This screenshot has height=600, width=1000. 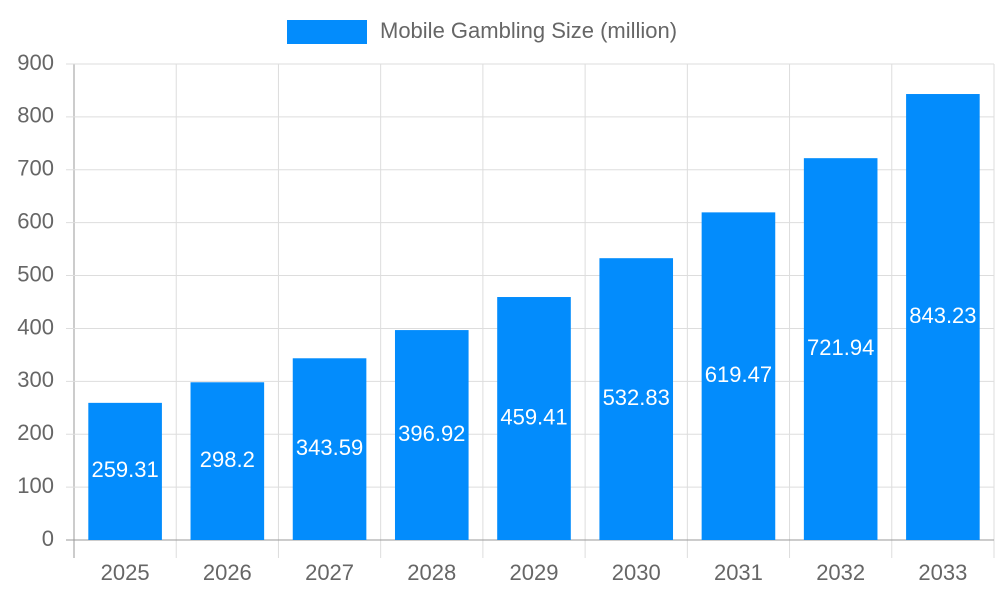 I want to click on x-tick-label: 2029, so click(x=534, y=572).